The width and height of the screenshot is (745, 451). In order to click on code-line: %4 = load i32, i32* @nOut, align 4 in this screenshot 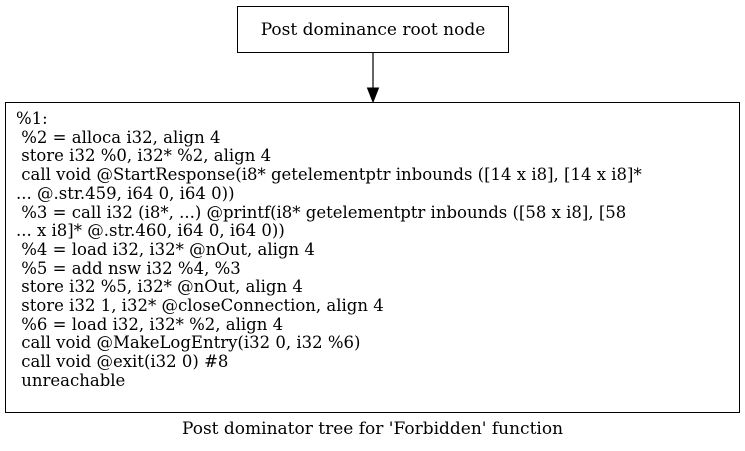, I will do `click(377, 250)`.